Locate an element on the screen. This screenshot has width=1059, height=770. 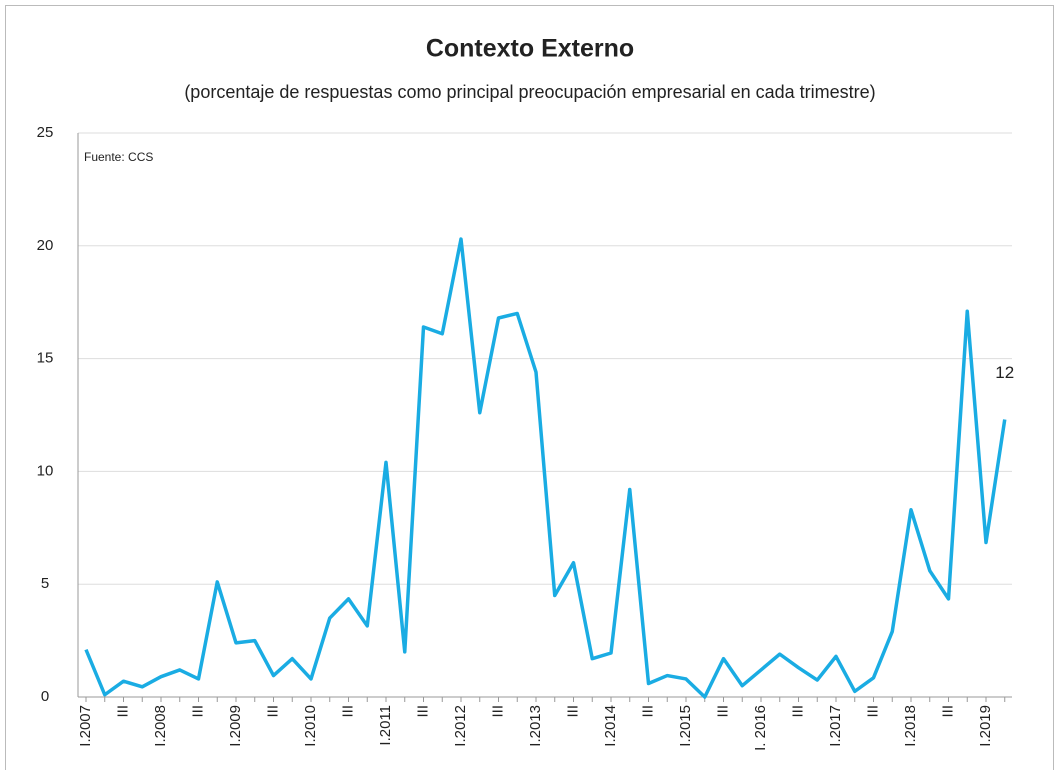
x-tick-label: I.2011 is located at coordinates (385, 725).